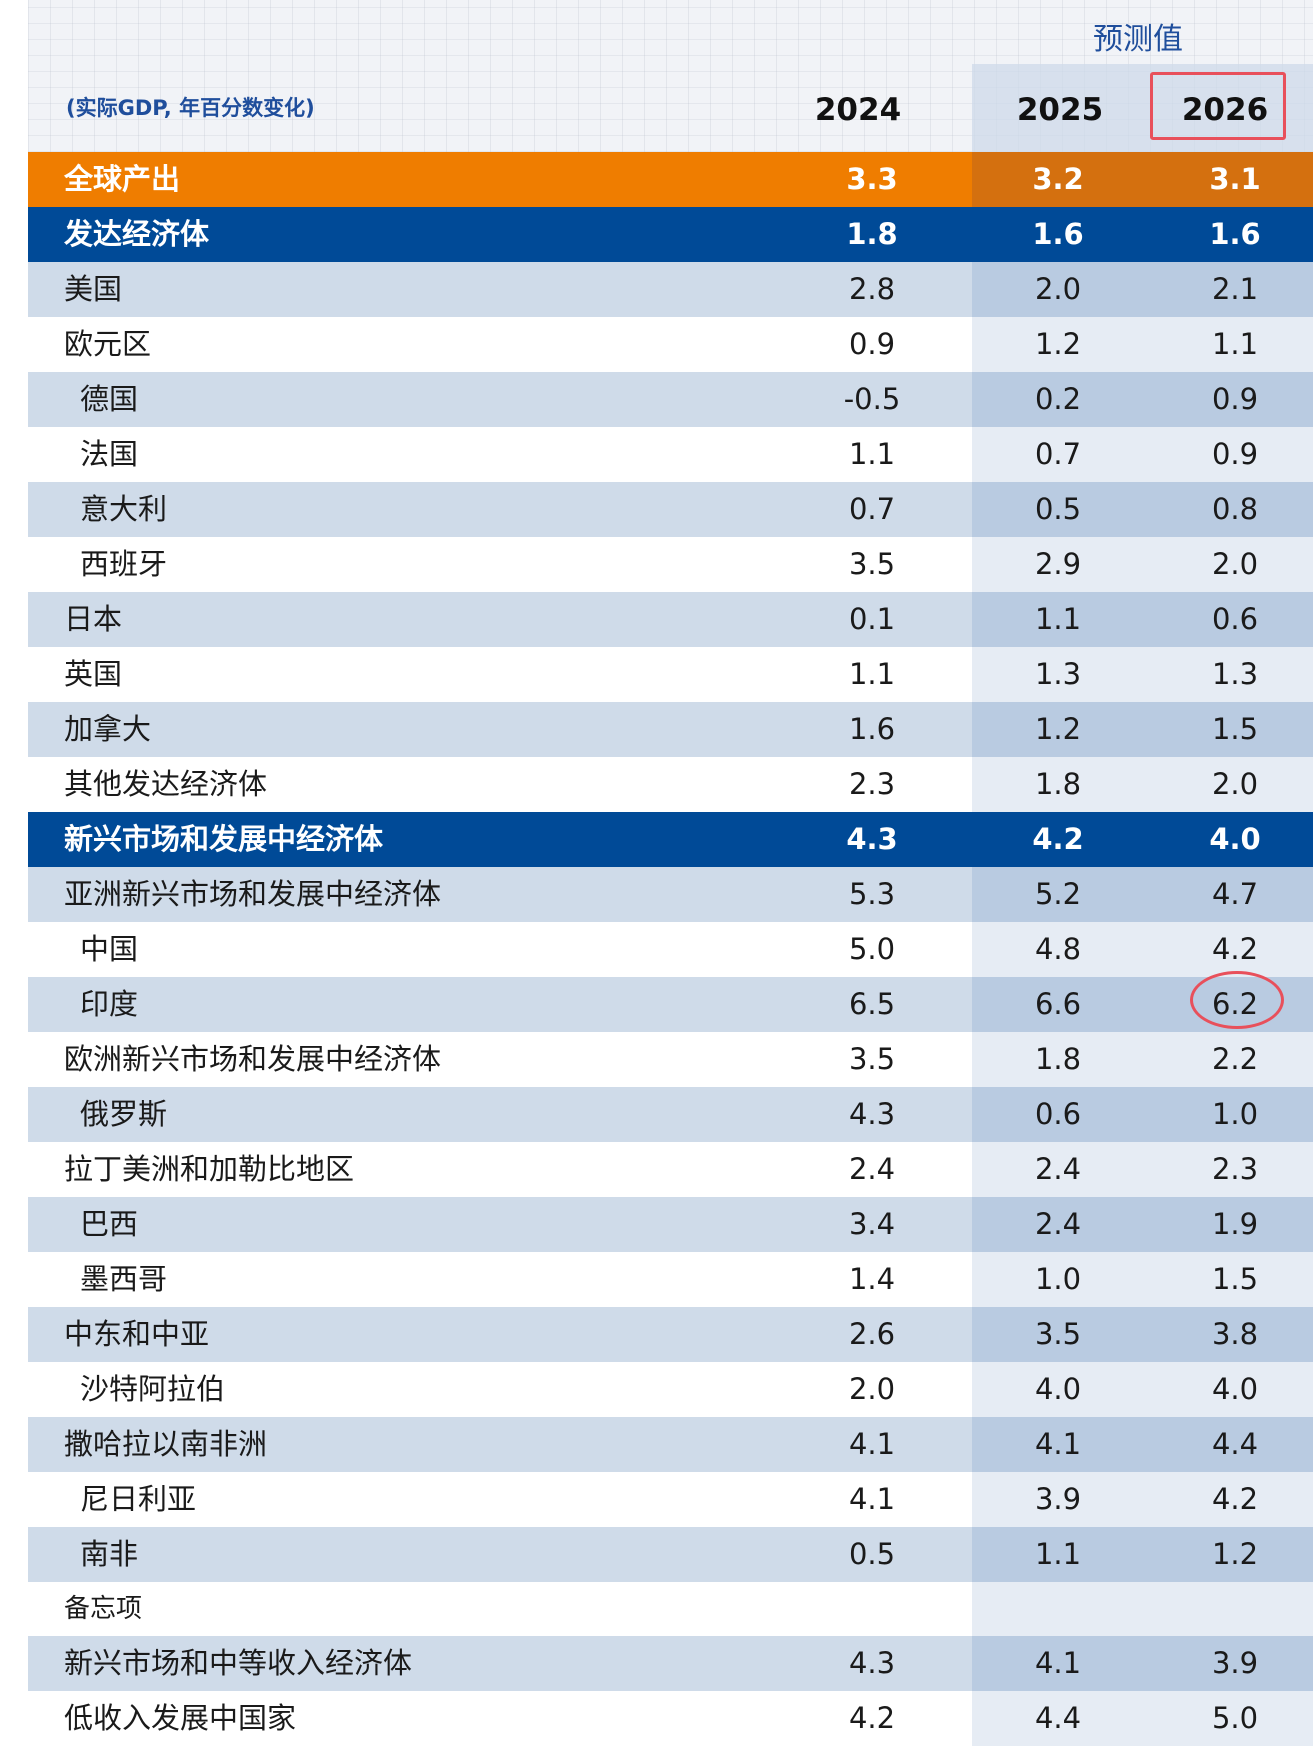 This screenshot has width=1313, height=1757. Describe the element at coordinates (872, 509) in the screenshot. I see `value-cell-2024: 0.7` at that location.